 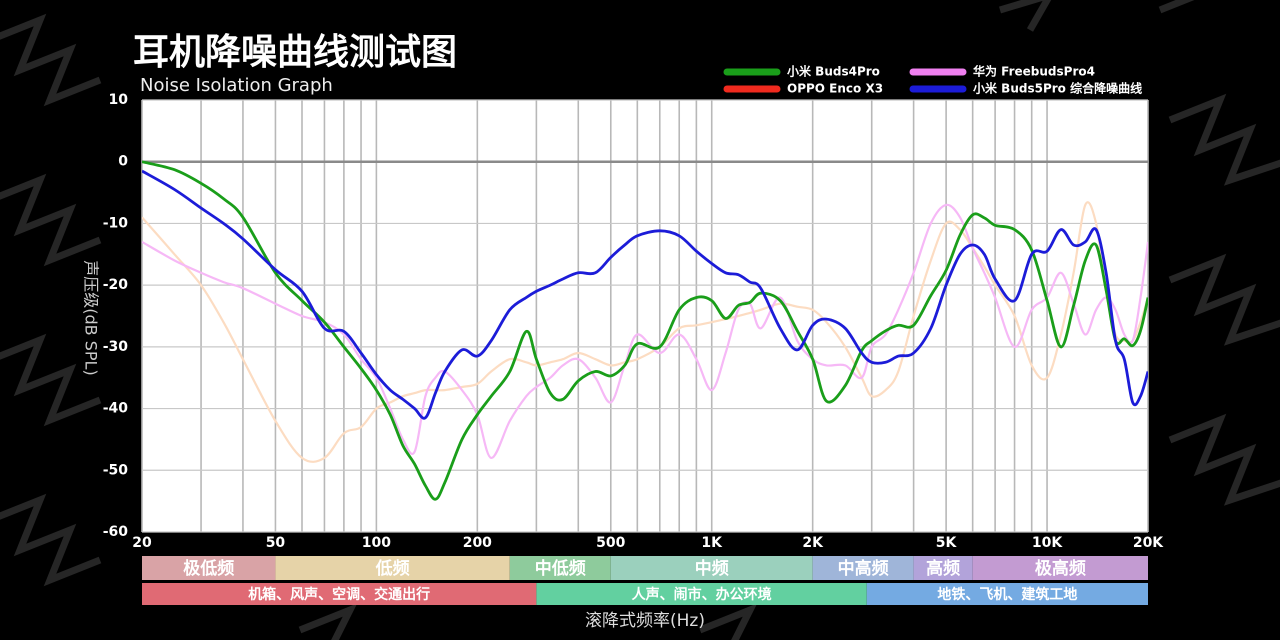 I want to click on y-tick-label: 0, so click(x=123, y=162).